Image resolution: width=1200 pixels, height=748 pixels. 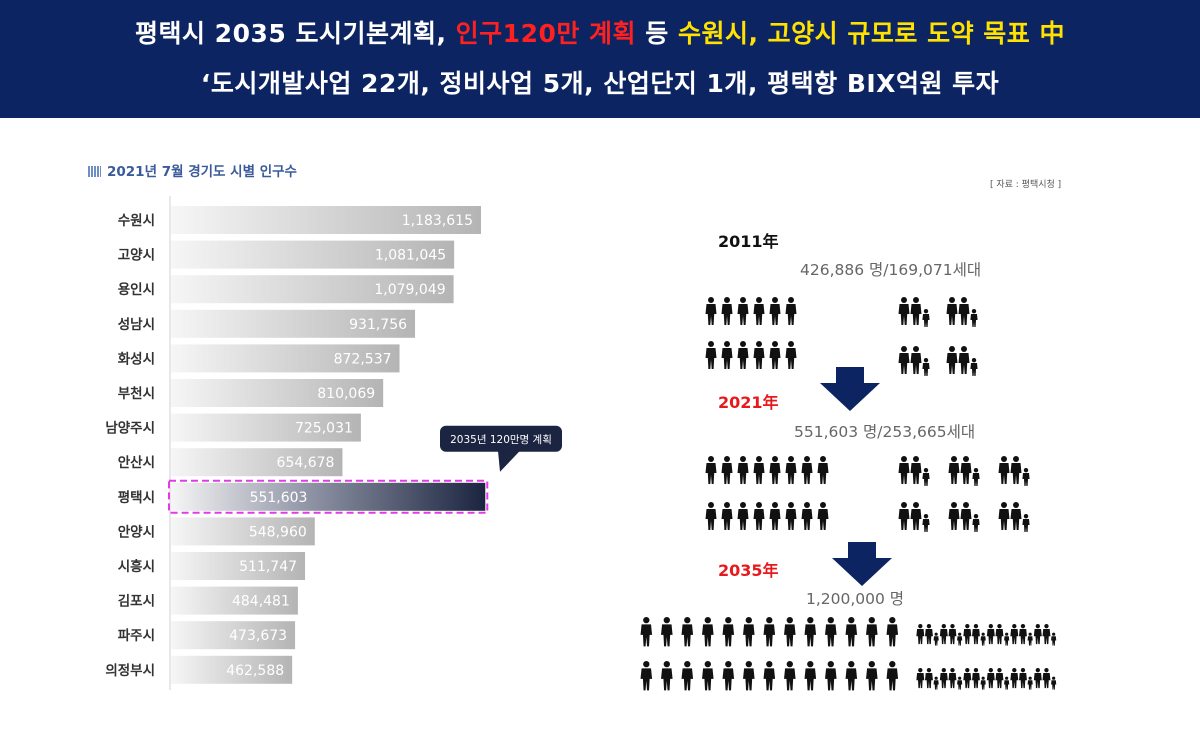 I want to click on value-label: 1,183,615, so click(x=437, y=221).